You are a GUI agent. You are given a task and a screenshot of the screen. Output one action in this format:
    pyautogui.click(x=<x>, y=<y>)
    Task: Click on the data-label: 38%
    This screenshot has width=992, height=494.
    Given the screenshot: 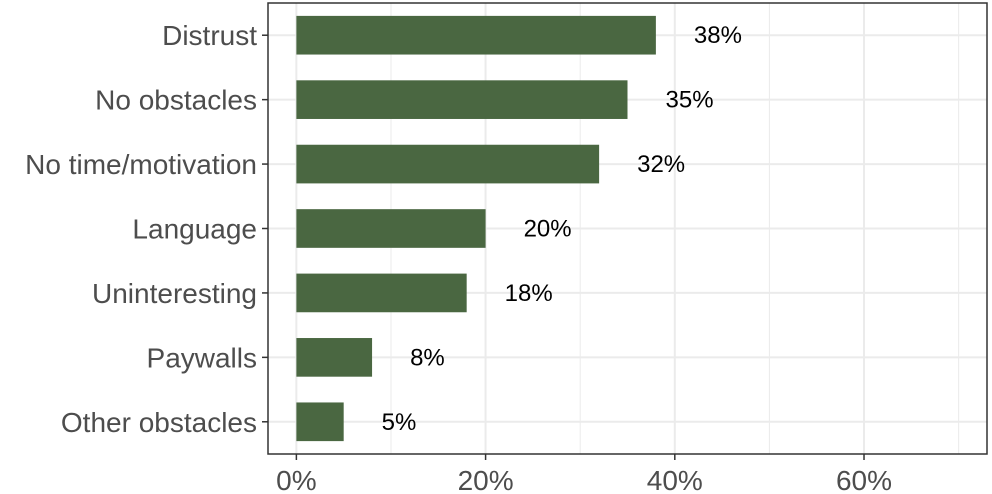 What is the action you would take?
    pyautogui.click(x=718, y=35)
    